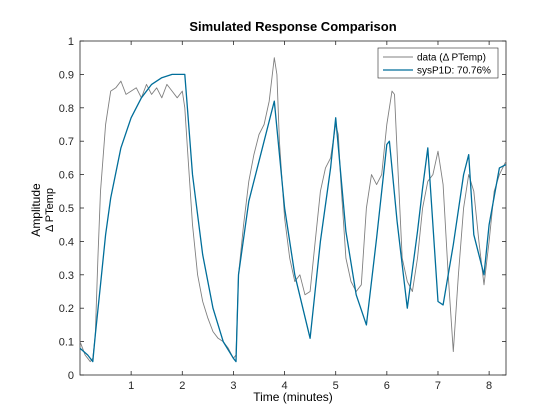  What do you see at coordinates (71, 376) in the screenshot?
I see `y-tick-label: 0` at bounding box center [71, 376].